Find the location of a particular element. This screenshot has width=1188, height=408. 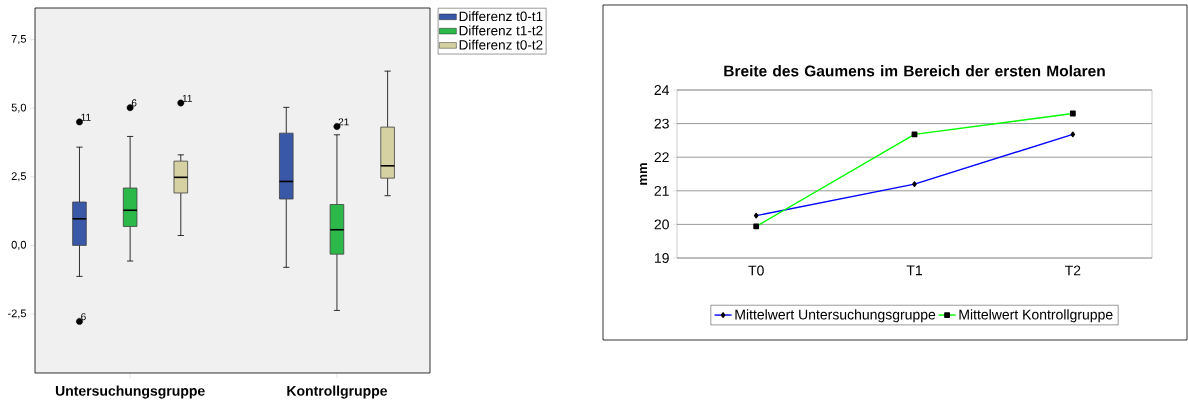

y-tick-label: 2,5 is located at coordinates (18, 177).